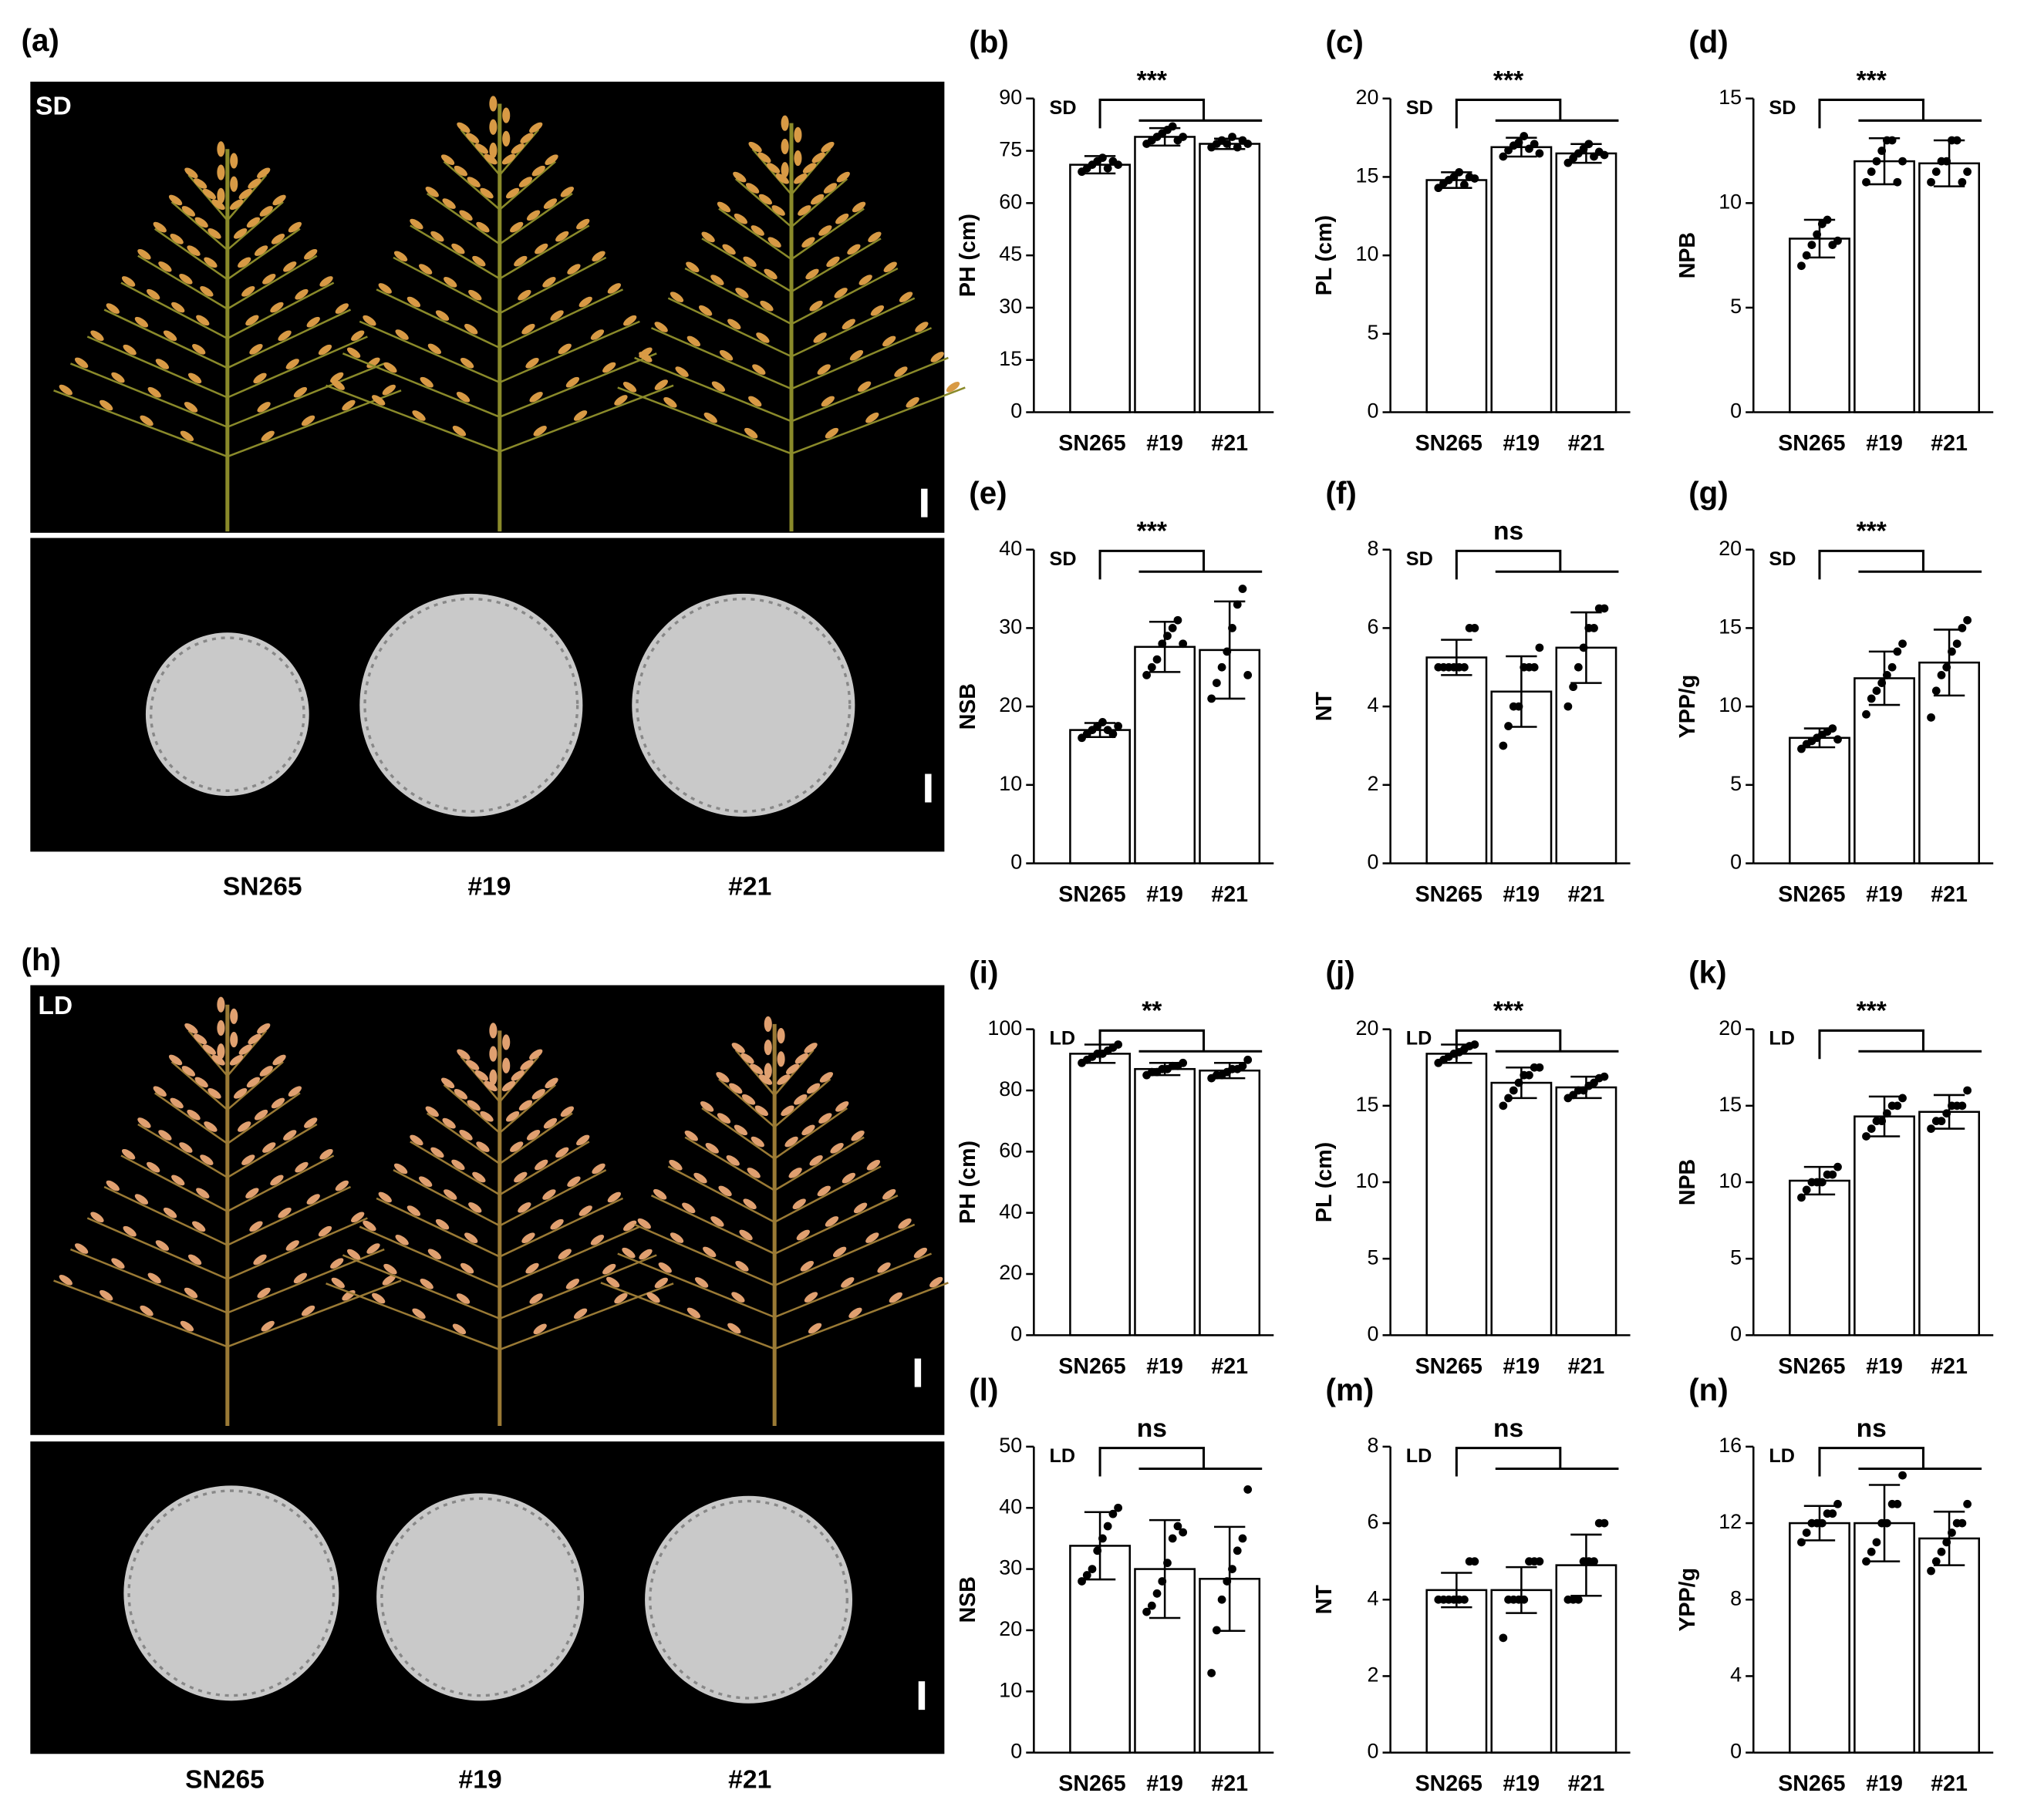 This screenshot has width=2034, height=1820. Describe the element at coordinates (1091, 1367) in the screenshot. I see `x-tick-label: SN265` at that location.